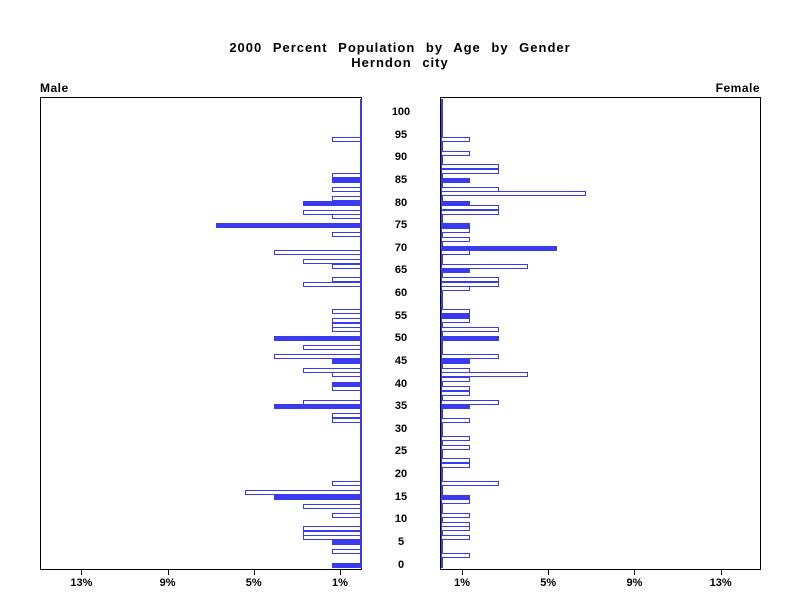  Describe the element at coordinates (455, 180) in the screenshot. I see `female-age-85-bar` at that location.